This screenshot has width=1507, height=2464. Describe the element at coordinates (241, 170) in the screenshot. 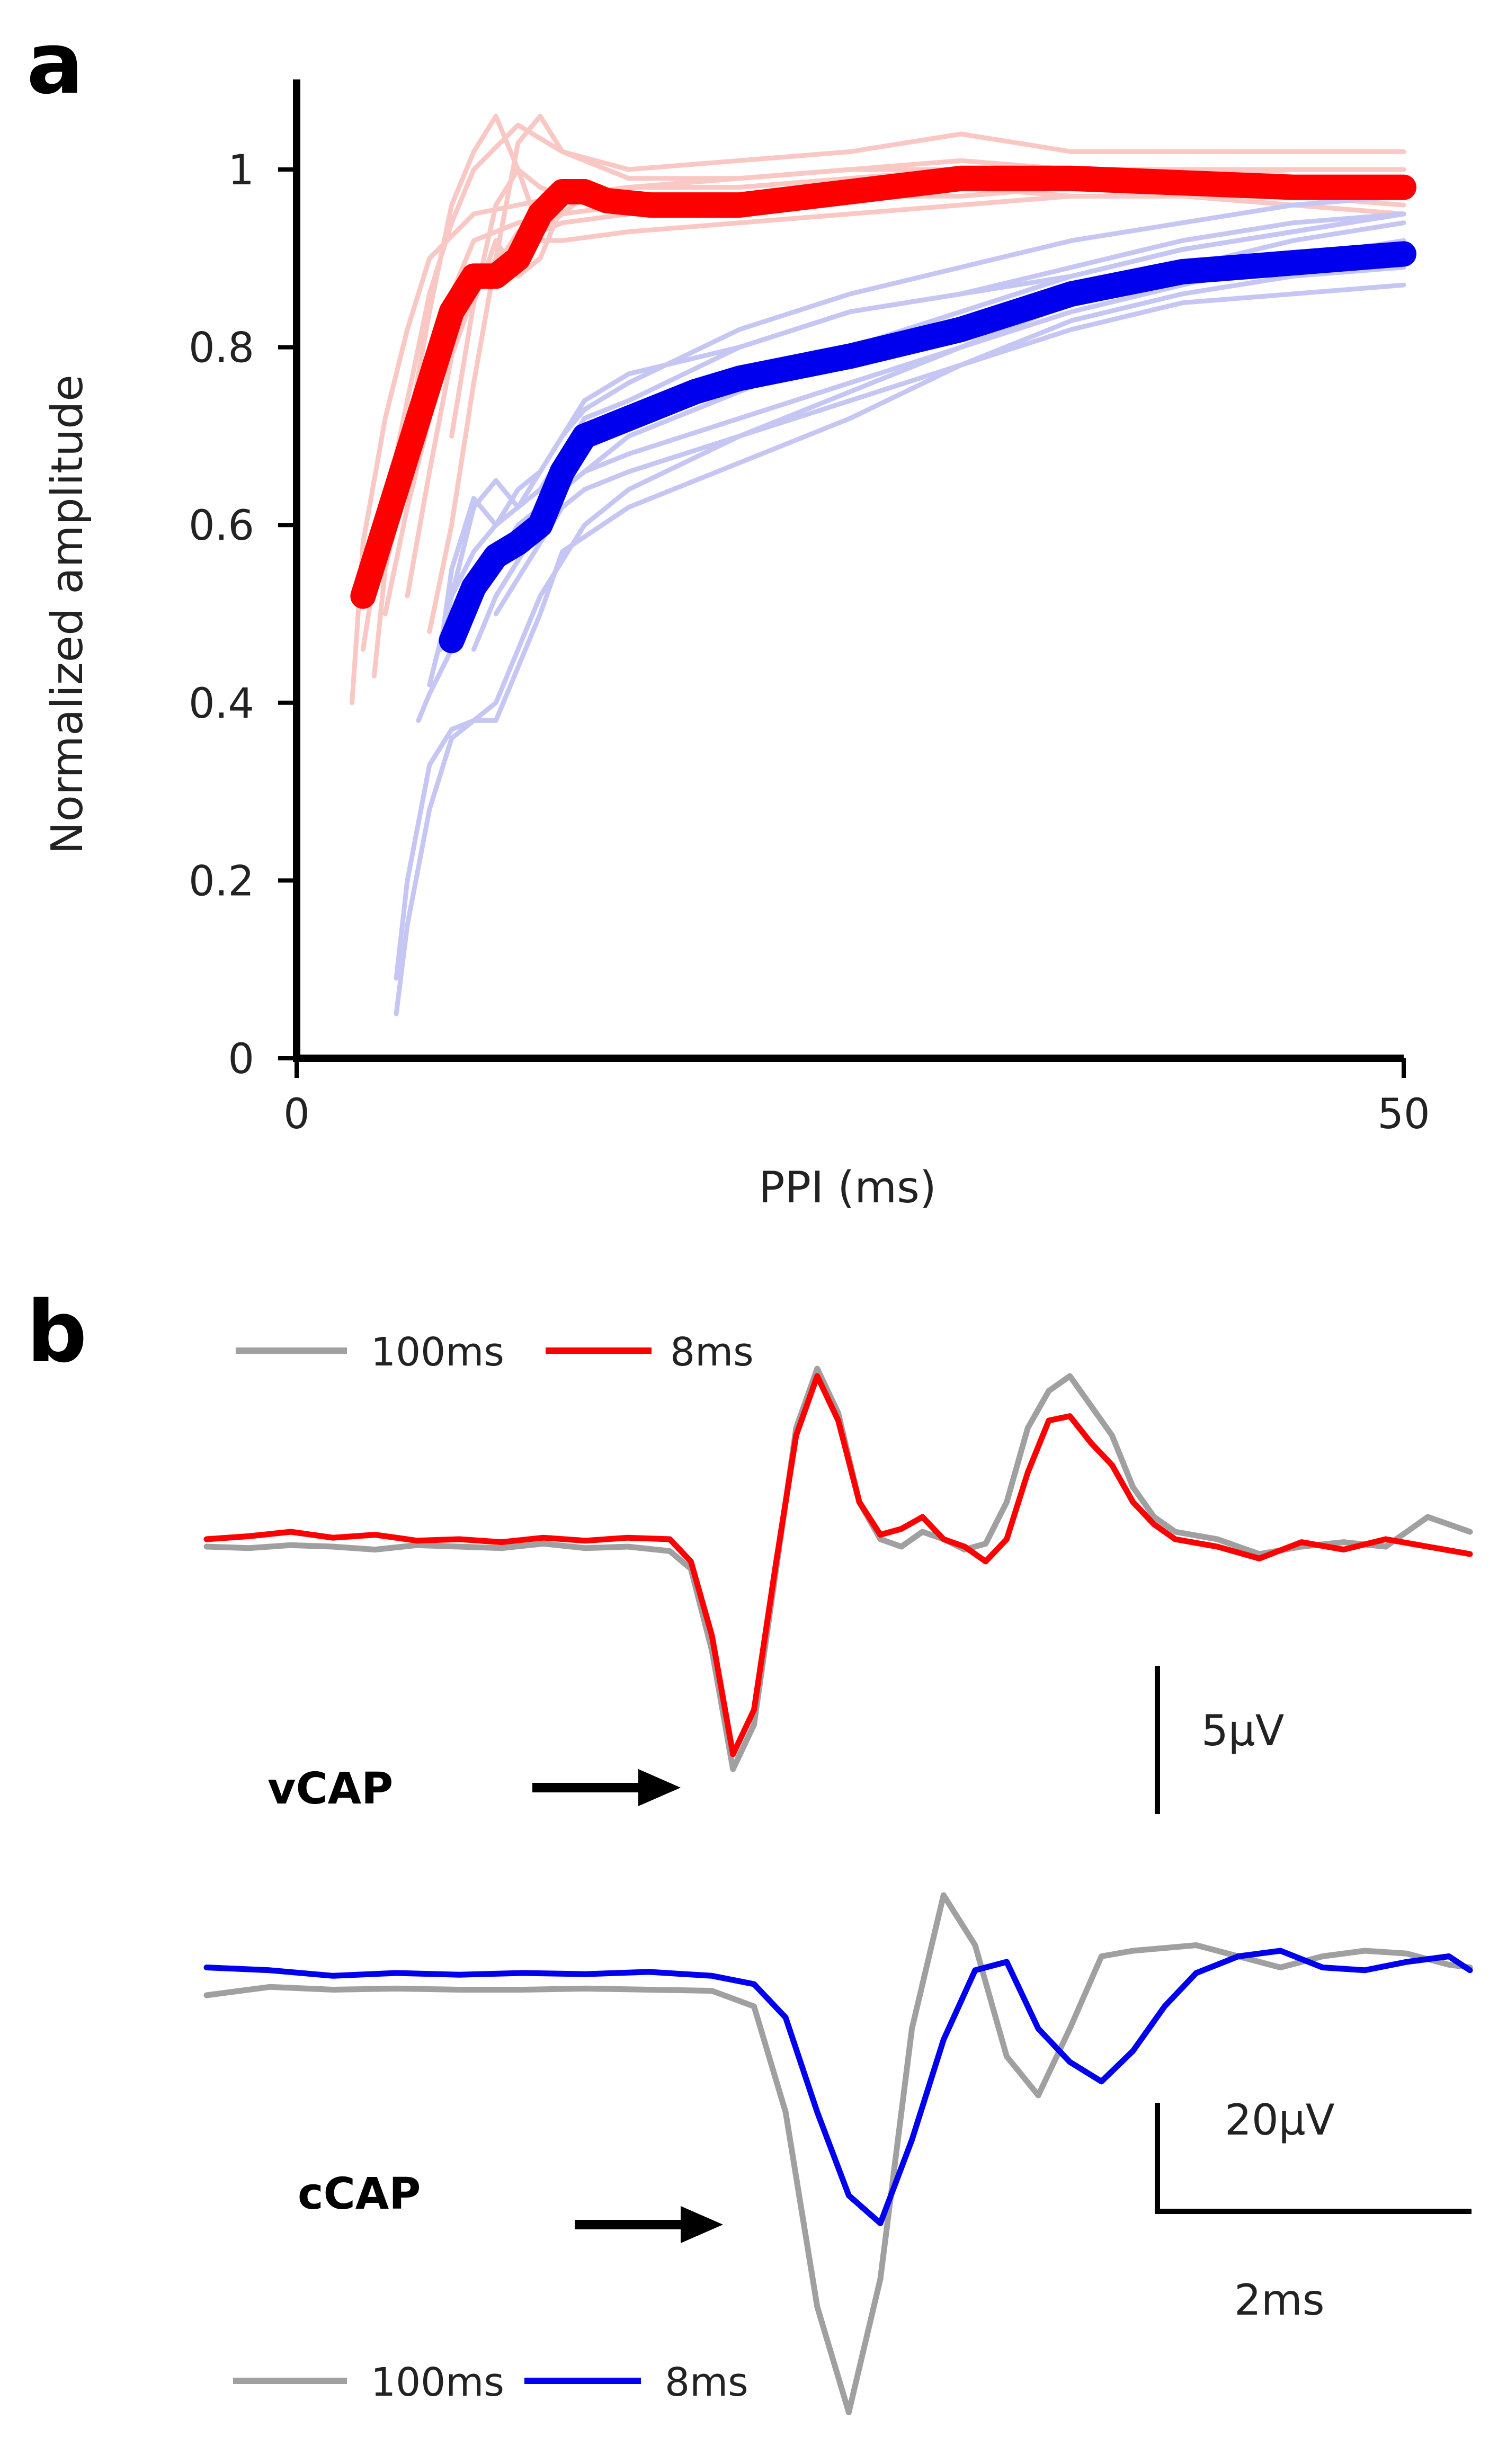

I see `y-tick-label-5: 1` at that location.